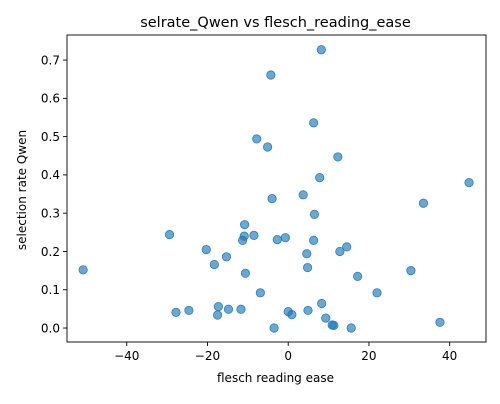  I want to click on y-tick-label: 0.1, so click(50, 290).